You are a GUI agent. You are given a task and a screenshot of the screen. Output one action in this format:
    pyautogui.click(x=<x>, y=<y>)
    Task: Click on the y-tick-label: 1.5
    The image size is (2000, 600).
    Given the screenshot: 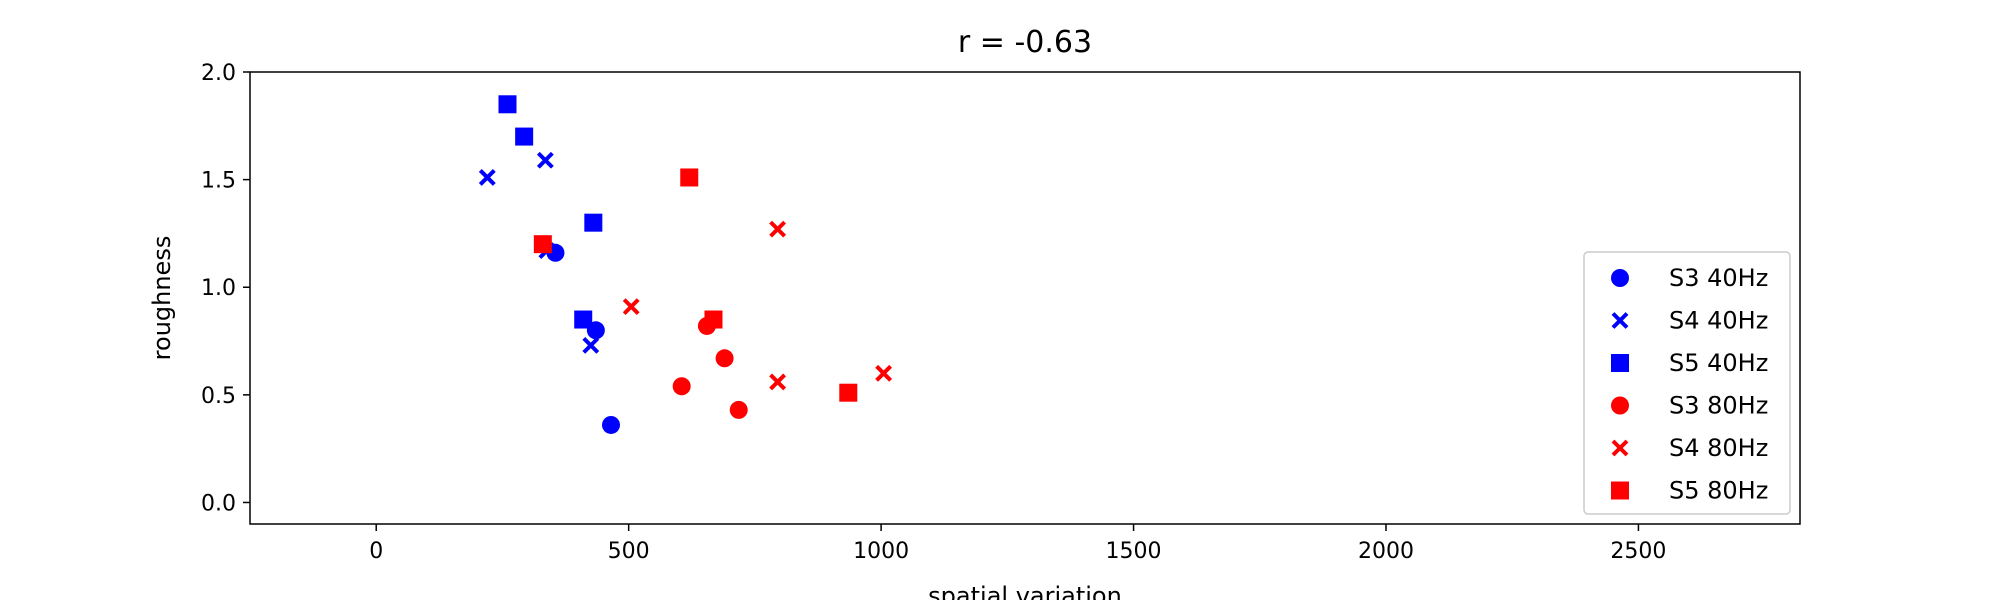 What is the action you would take?
    pyautogui.click(x=218, y=181)
    